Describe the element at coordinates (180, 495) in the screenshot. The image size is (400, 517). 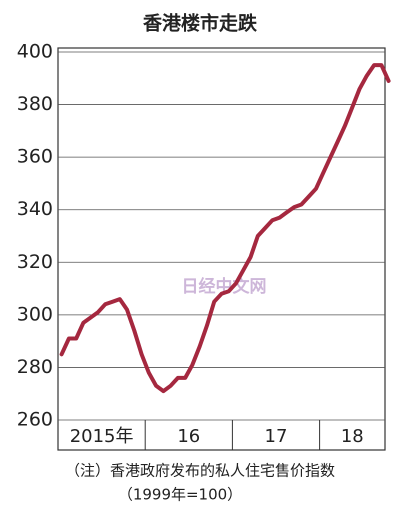
I see `note: （1999年=100）` at that location.